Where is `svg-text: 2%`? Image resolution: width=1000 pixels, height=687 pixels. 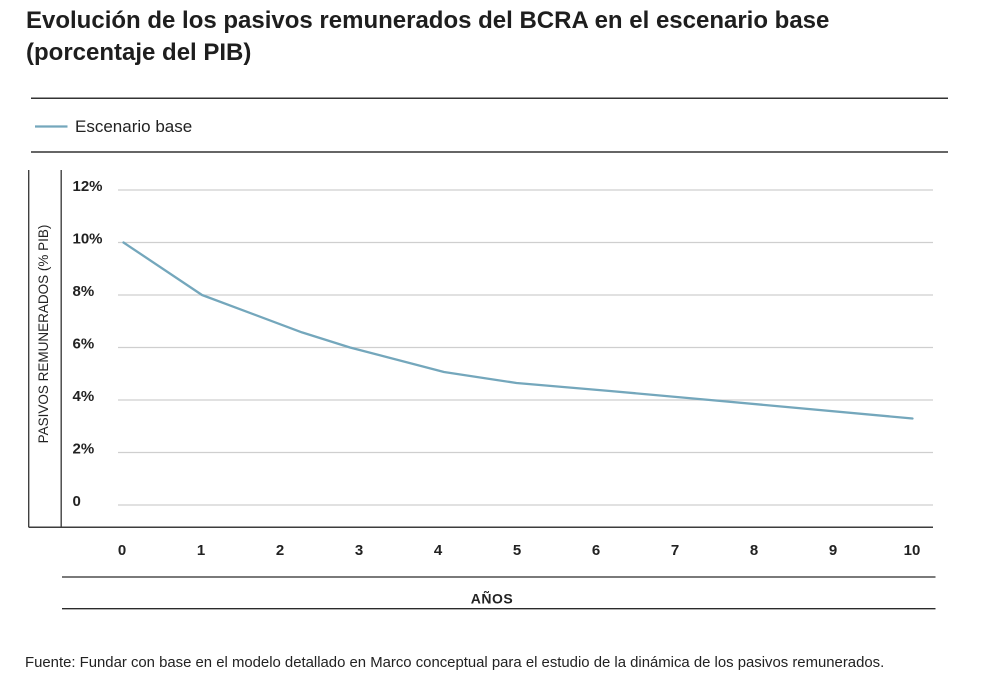
svg-text: 2% is located at coordinates (84, 449).